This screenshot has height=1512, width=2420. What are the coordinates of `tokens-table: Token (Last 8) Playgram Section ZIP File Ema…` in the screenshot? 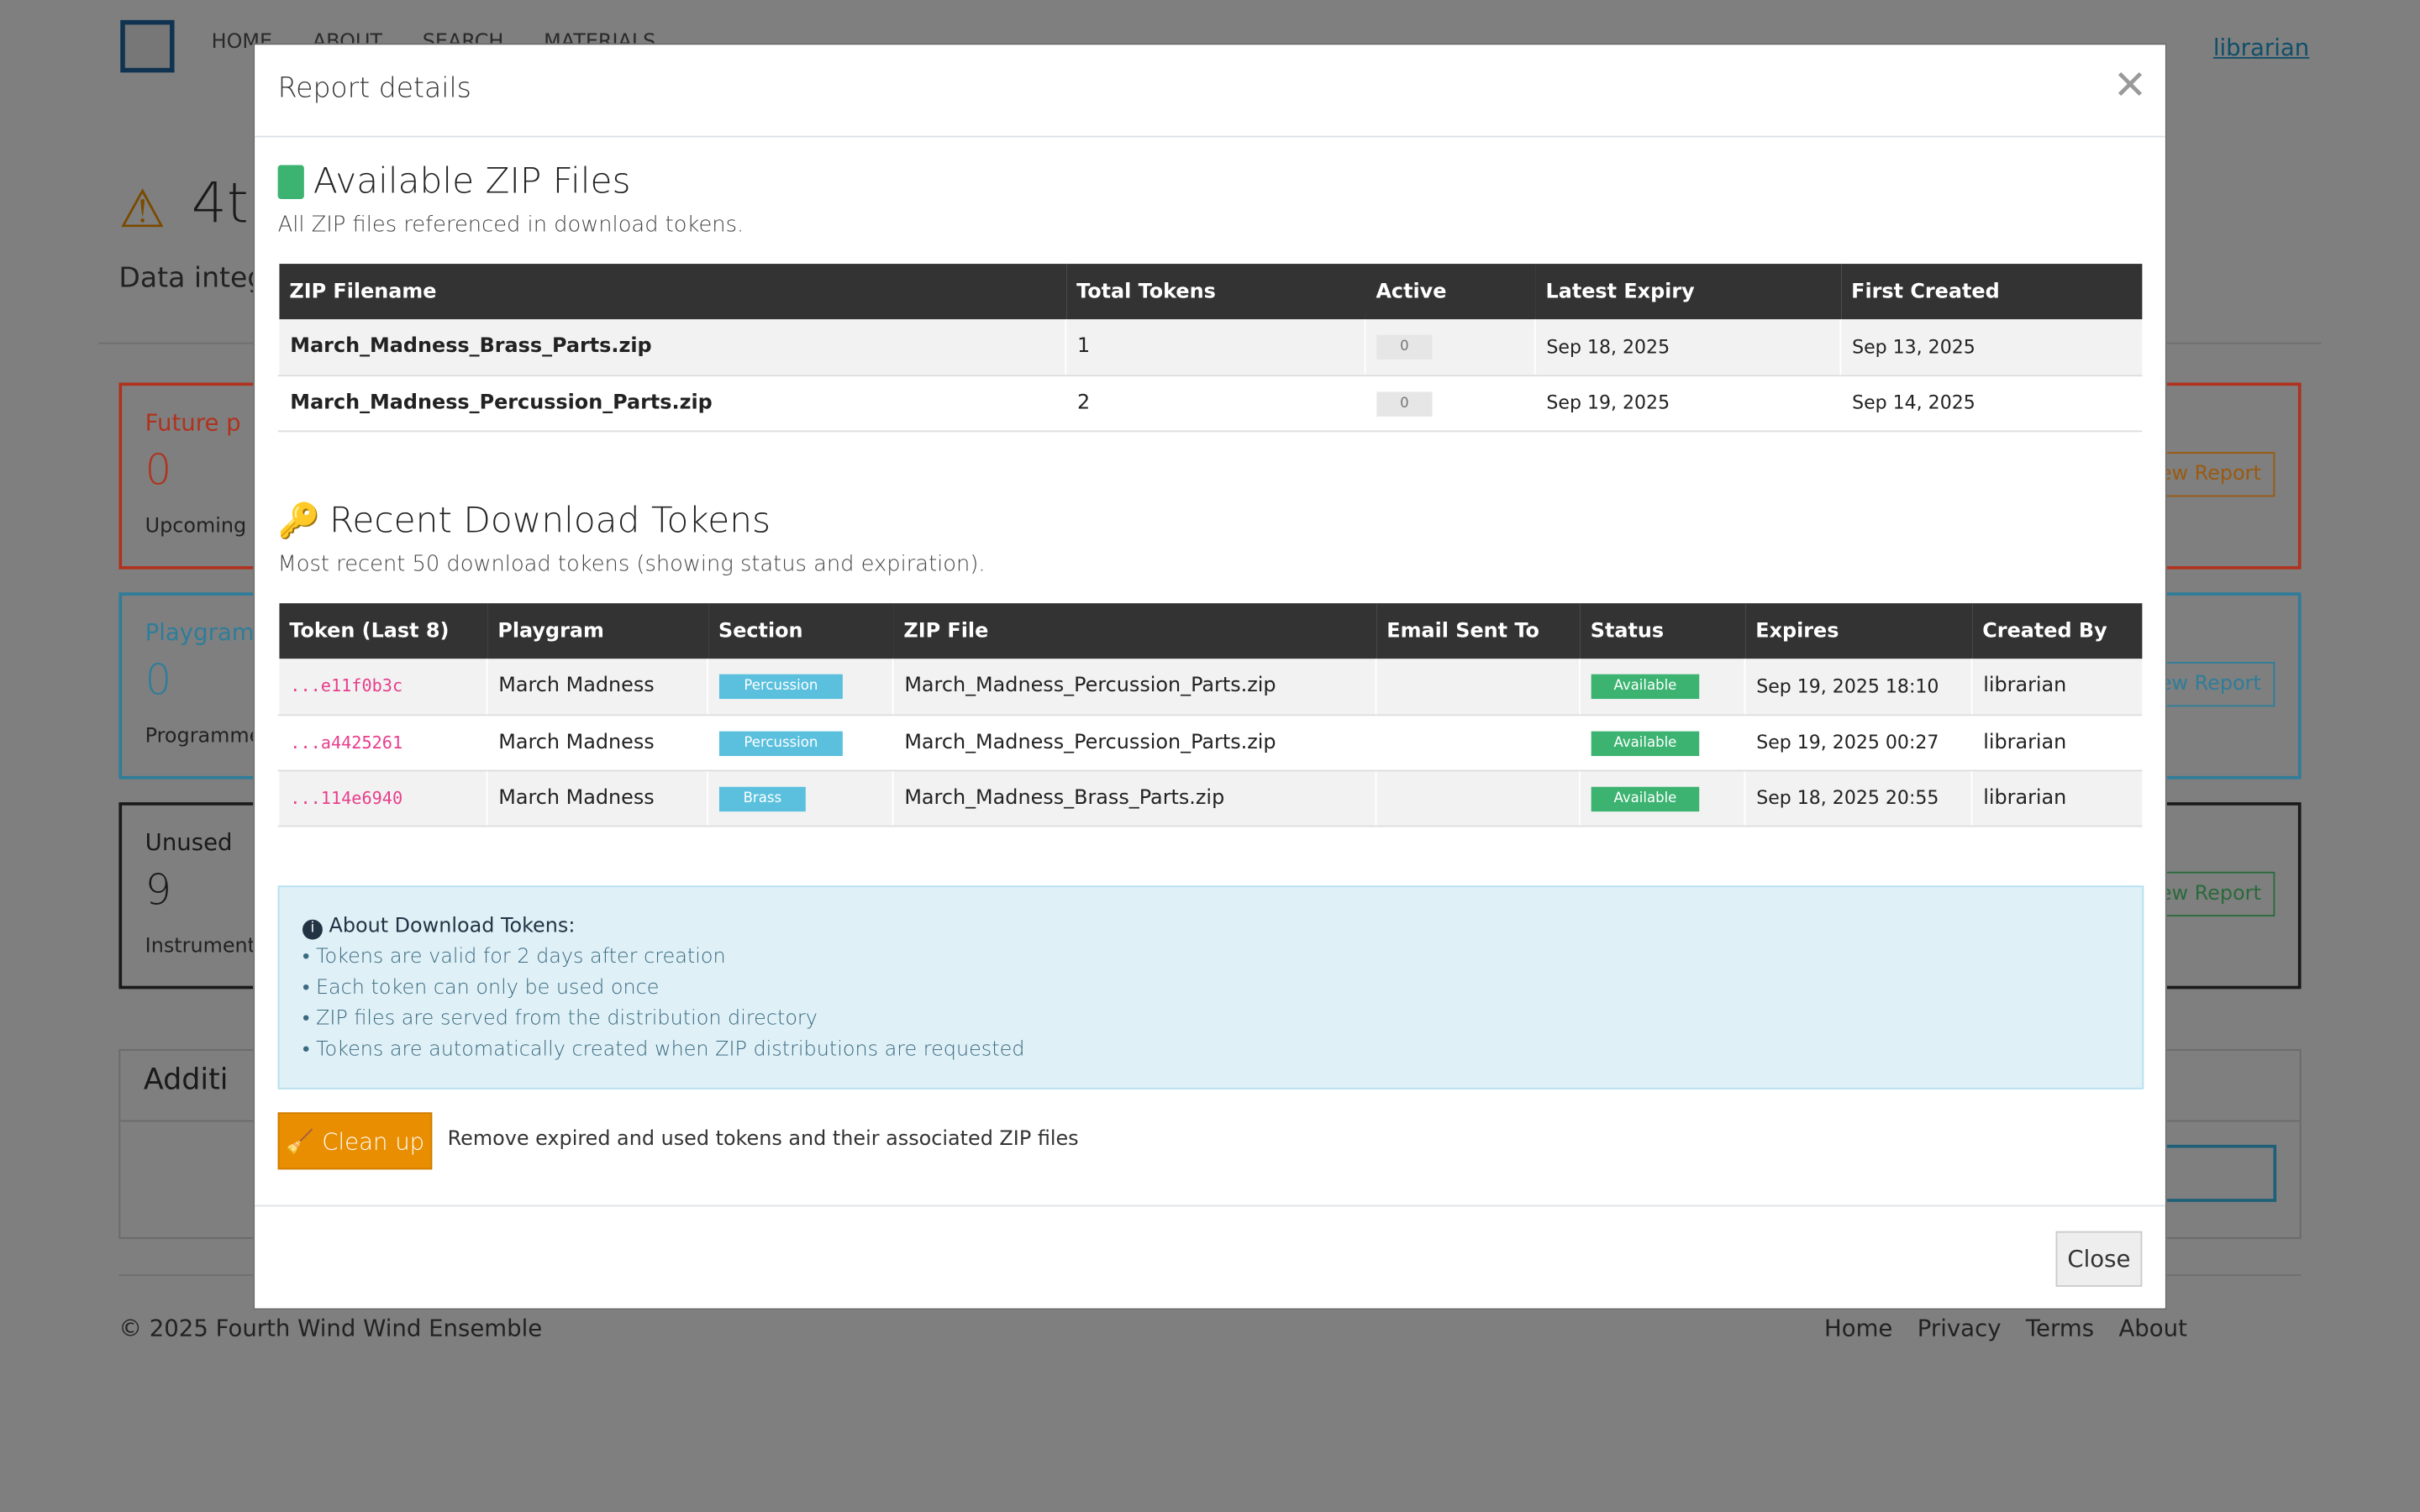 It's located at (1210, 715).